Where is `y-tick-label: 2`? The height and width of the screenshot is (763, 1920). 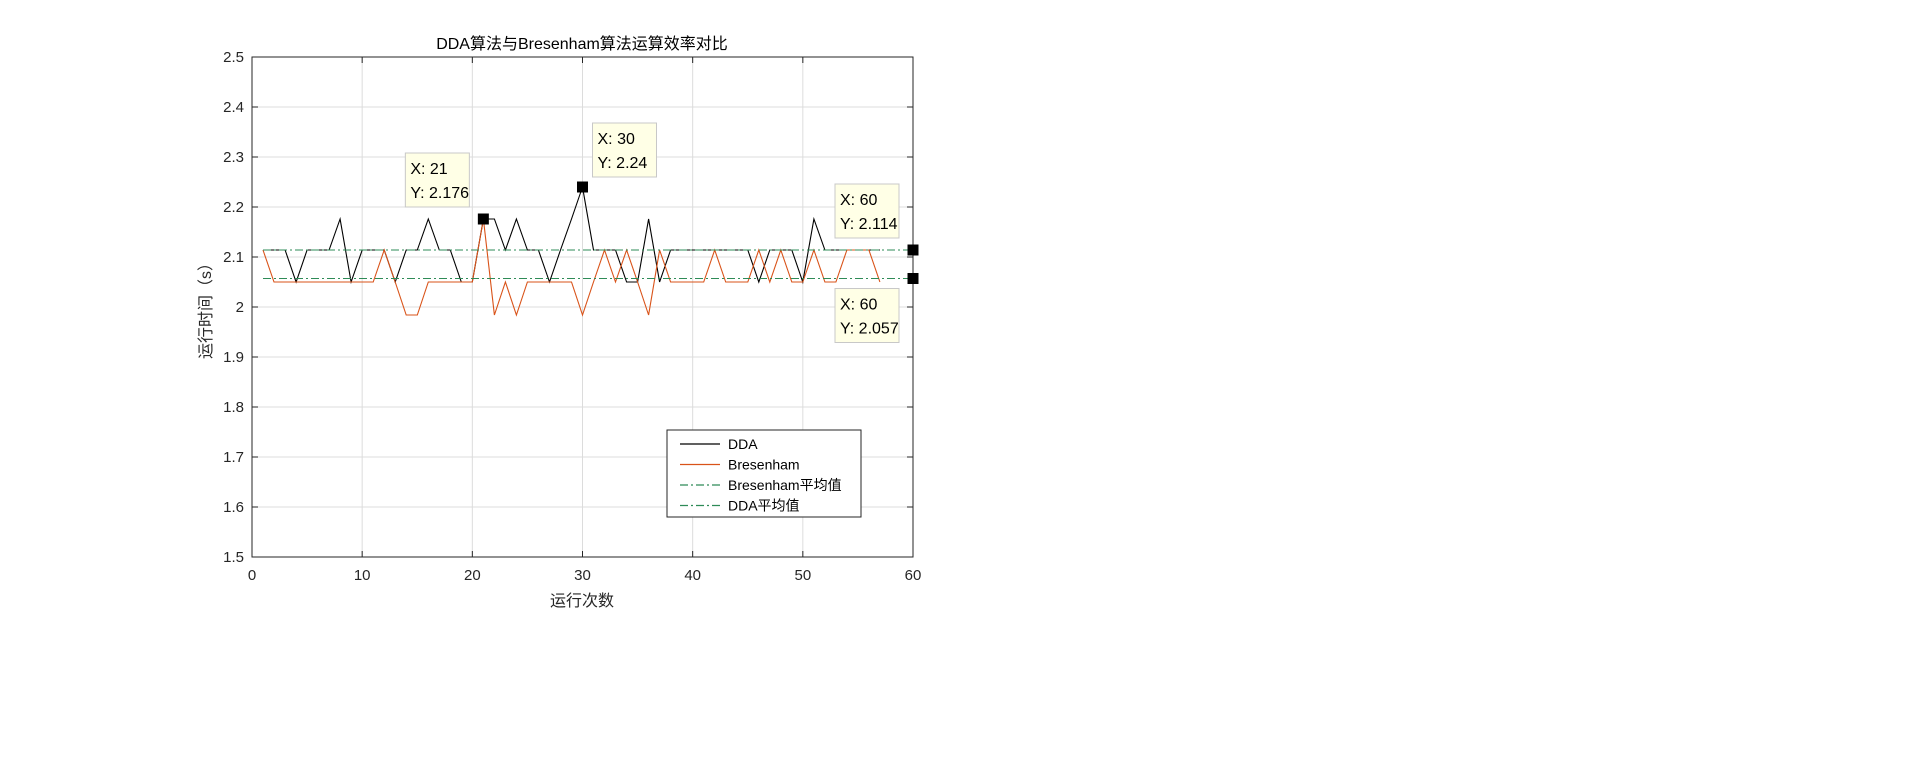 y-tick-label: 2 is located at coordinates (240, 307).